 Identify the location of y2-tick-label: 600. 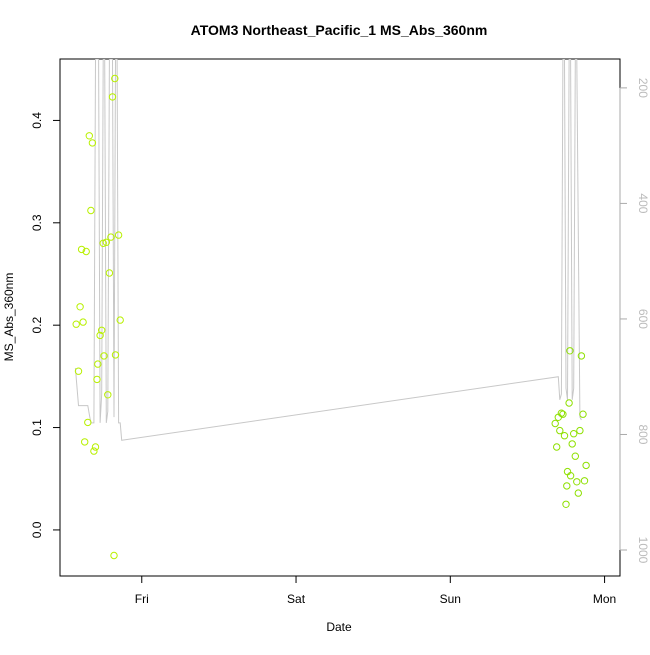
(643, 319).